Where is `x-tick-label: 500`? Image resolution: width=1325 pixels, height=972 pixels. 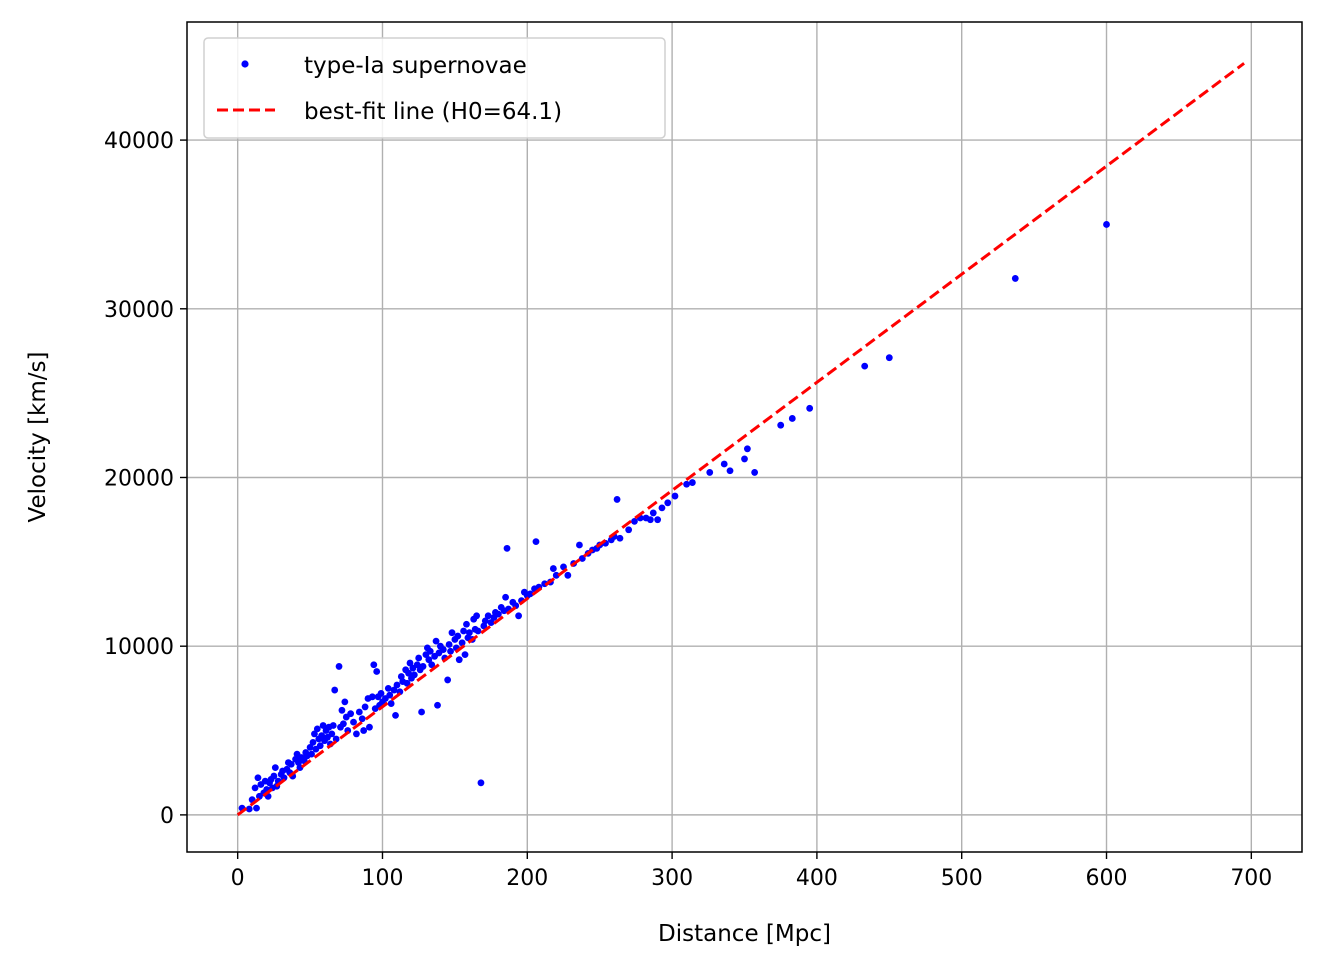 x-tick-label: 500 is located at coordinates (962, 878).